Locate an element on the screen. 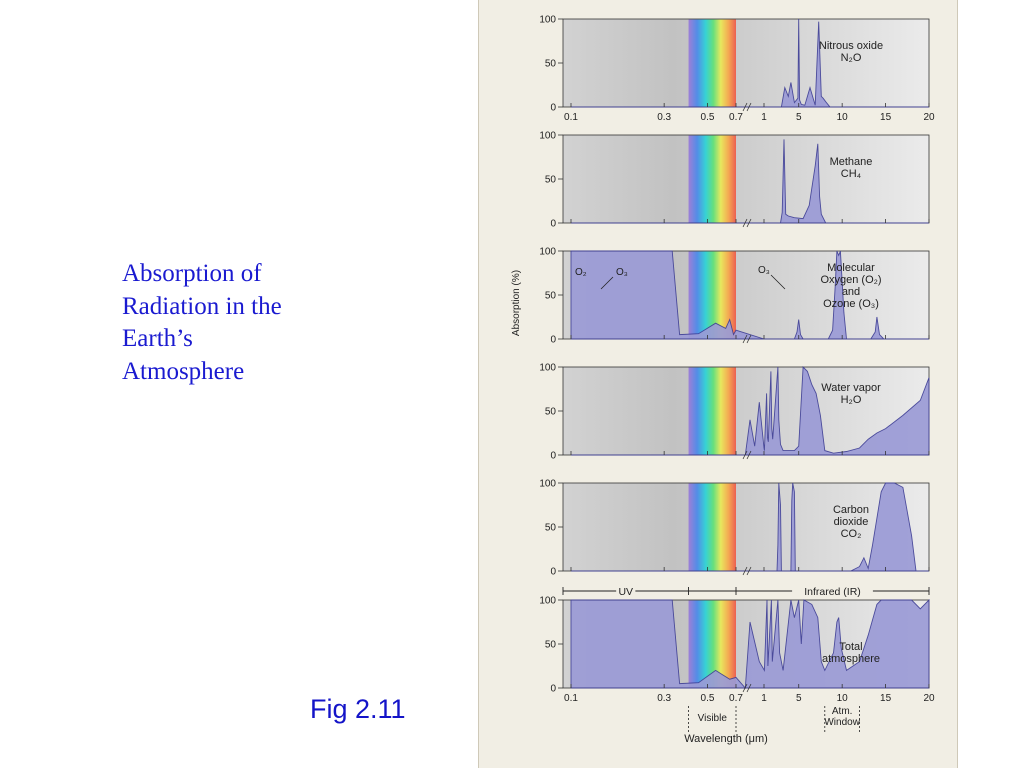 The image size is (1024, 773). figure-label: Fig 2.11 is located at coordinates (358, 709).